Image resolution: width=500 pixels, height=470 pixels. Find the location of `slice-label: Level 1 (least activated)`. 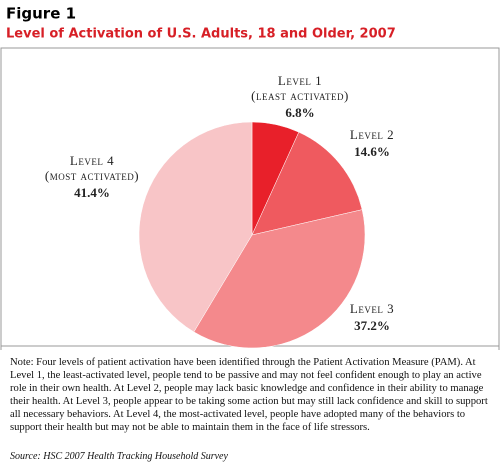

slice-label: Level 1 (least activated) is located at coordinates (300, 88).